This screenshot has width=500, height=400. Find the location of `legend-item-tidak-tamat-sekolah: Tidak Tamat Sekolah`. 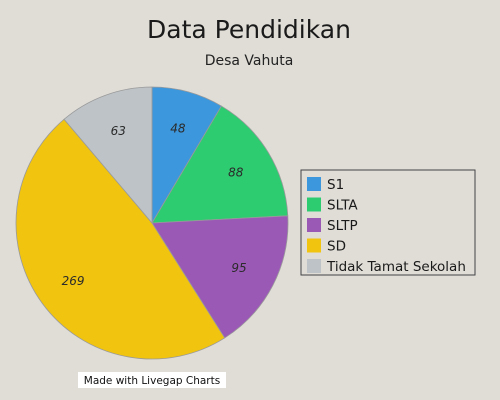

legend-item-tidak-tamat-sekolah: Tidak Tamat Sekolah is located at coordinates (386, 267).